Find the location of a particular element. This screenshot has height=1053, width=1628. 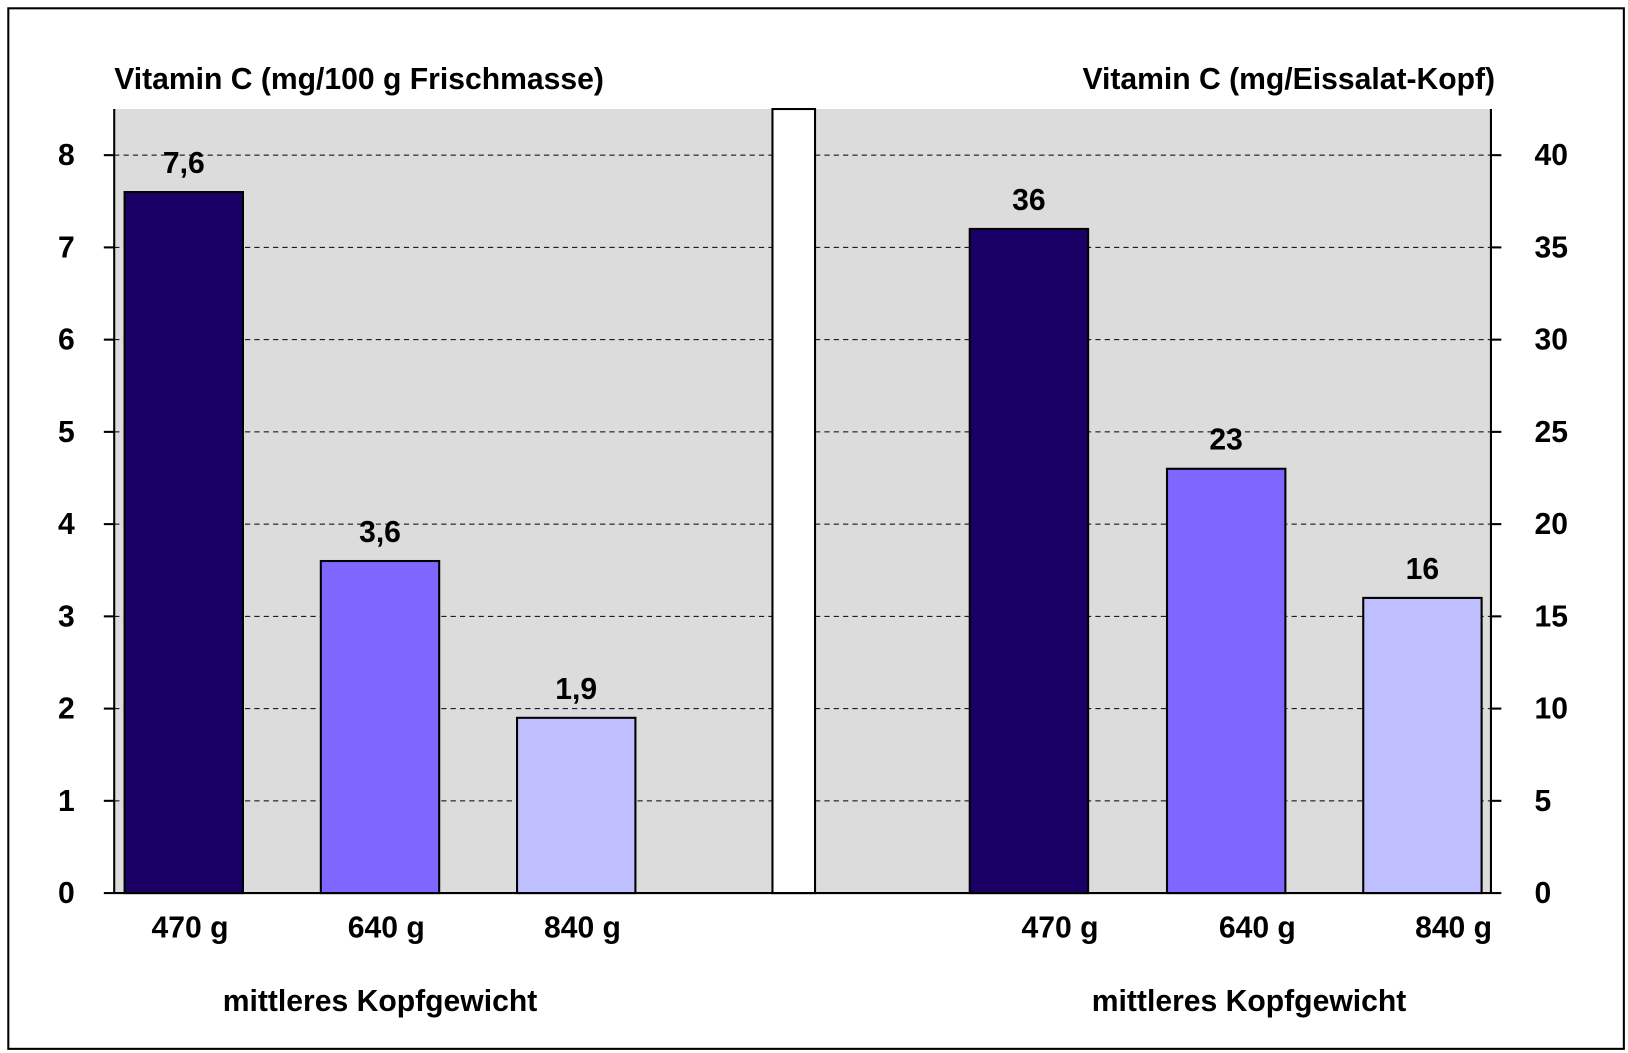

value-label: 23 is located at coordinates (1225, 440).